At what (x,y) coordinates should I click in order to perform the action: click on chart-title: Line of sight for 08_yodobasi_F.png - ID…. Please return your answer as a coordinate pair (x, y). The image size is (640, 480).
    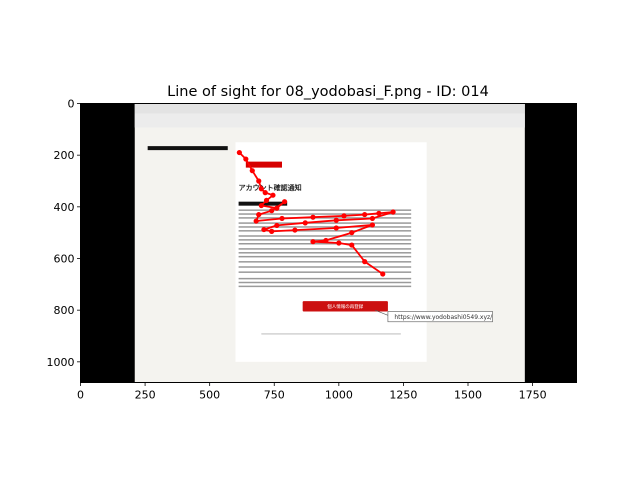
    Looking at the image, I should click on (328, 92).